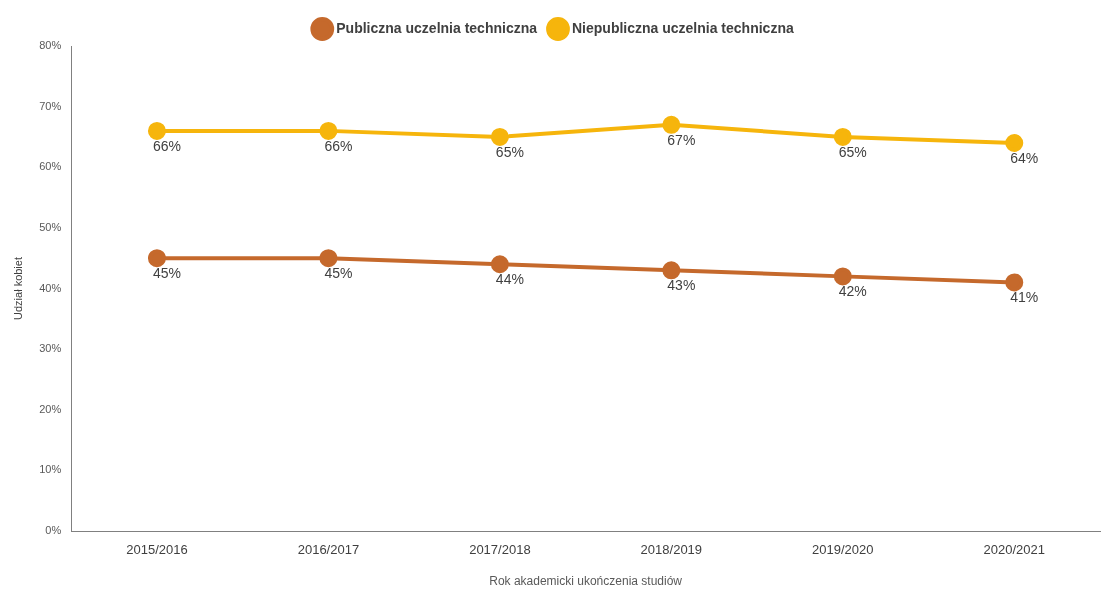 Image resolution: width=1119 pixels, height=597 pixels. Describe the element at coordinates (509, 279) in the screenshot. I see `data-label: 44%` at that location.